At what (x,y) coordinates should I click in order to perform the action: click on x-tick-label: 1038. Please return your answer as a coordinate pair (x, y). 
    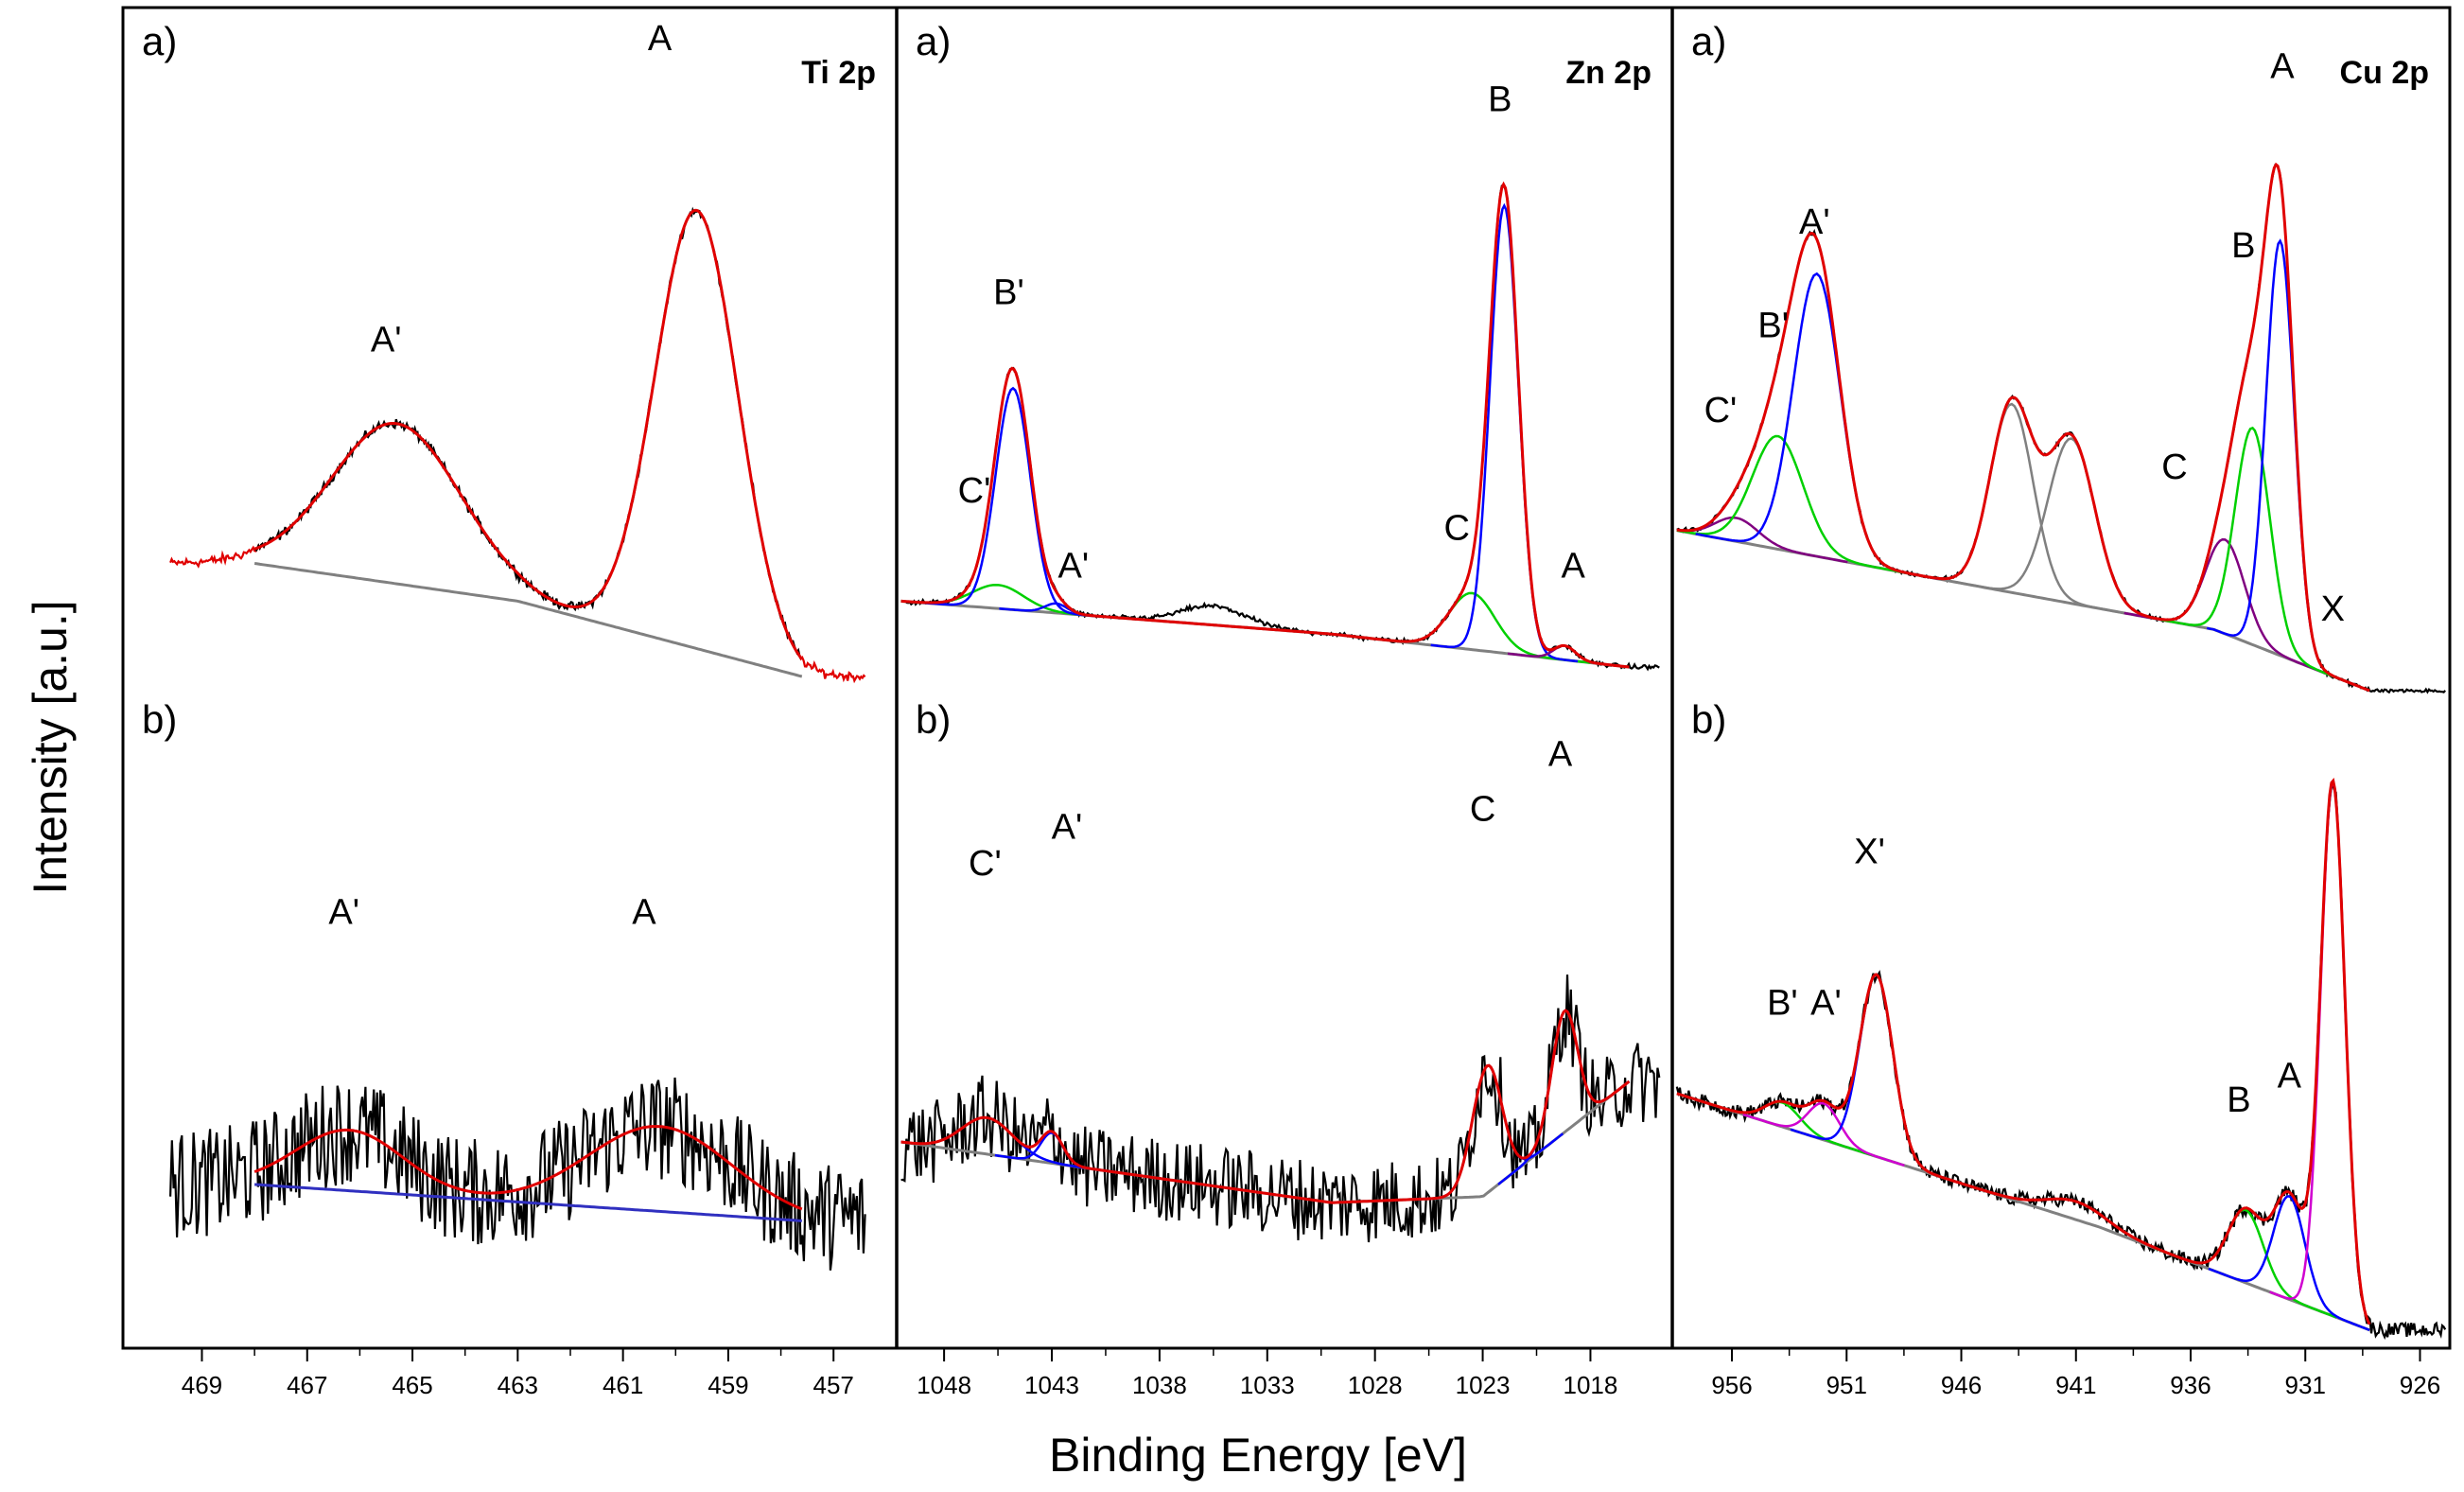
    Looking at the image, I should click on (1159, 1385).